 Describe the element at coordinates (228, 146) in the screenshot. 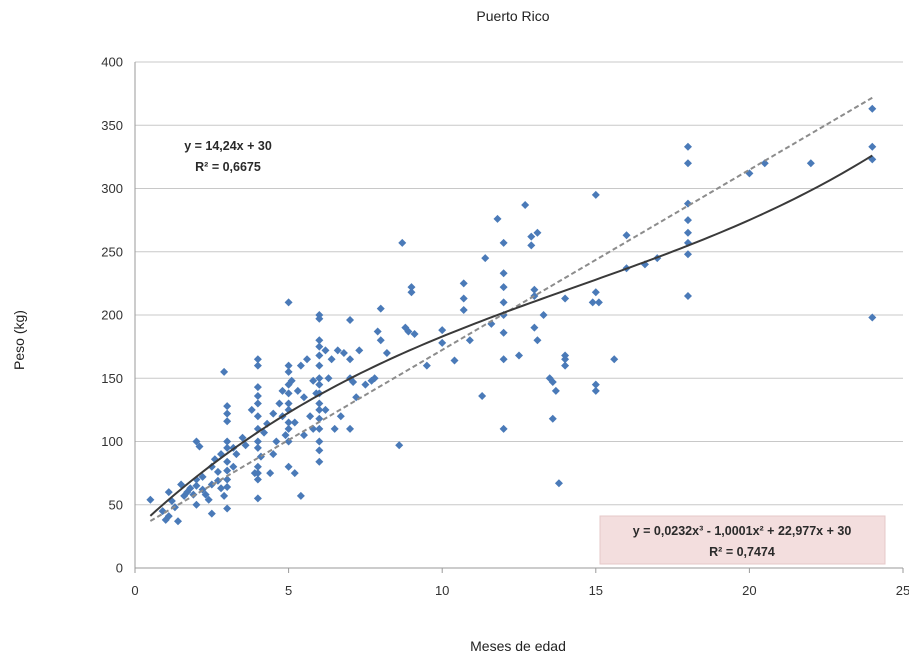

I see `linear-equation: y = 14,24x + 30` at that location.